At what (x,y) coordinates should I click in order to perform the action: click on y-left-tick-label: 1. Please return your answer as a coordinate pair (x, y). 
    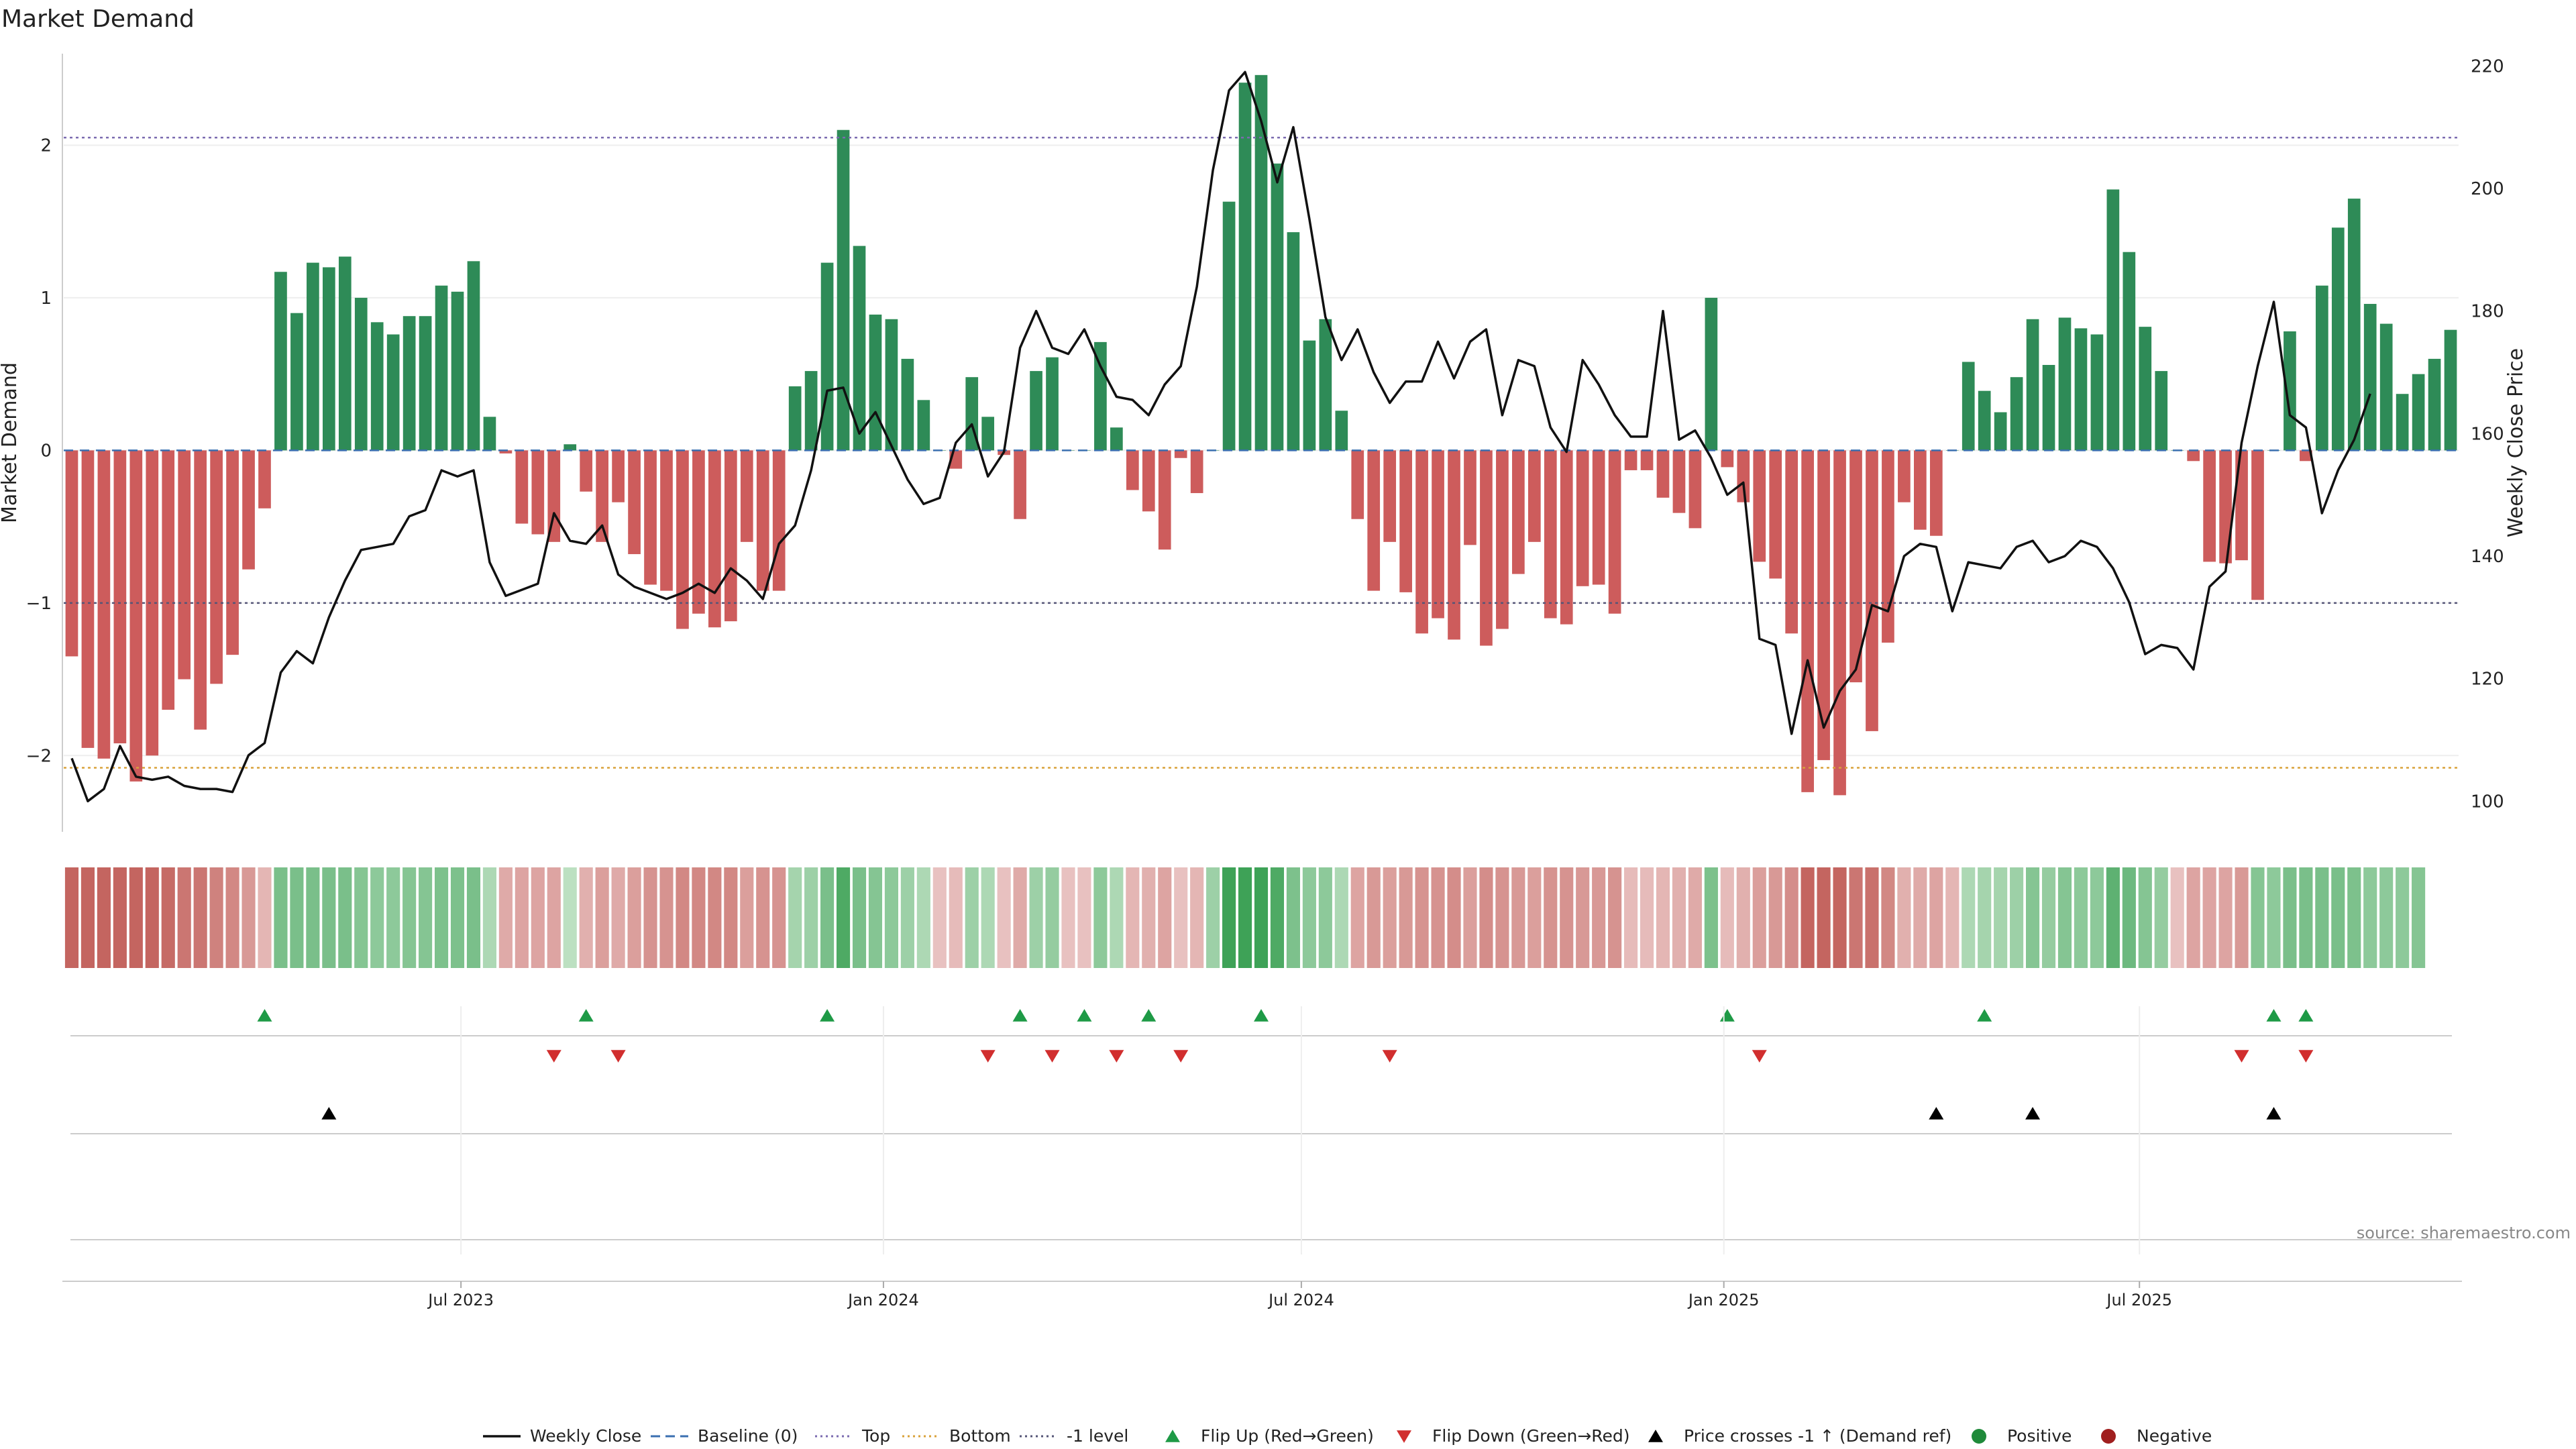
    Looking at the image, I should click on (46, 298).